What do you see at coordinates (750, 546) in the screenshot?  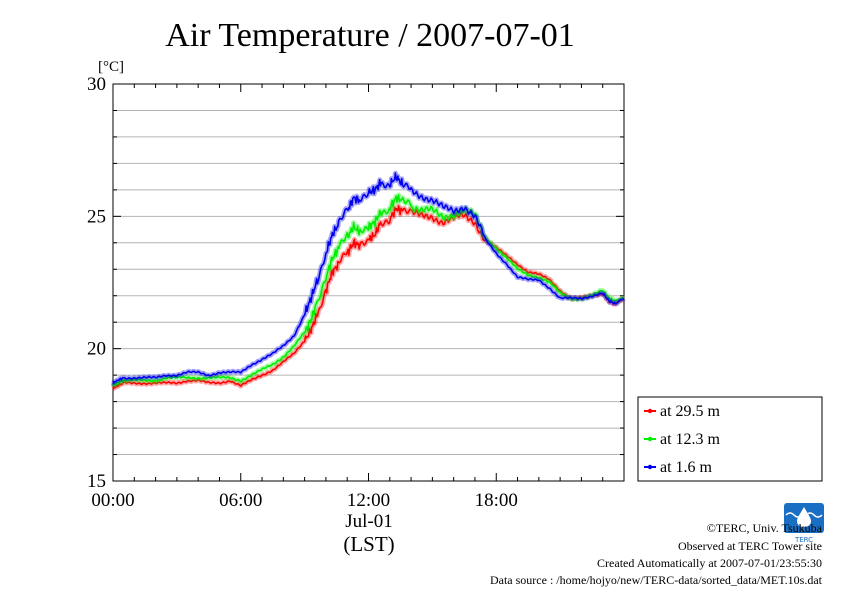 I see `observed-text: Observed at TERC Tower site` at bounding box center [750, 546].